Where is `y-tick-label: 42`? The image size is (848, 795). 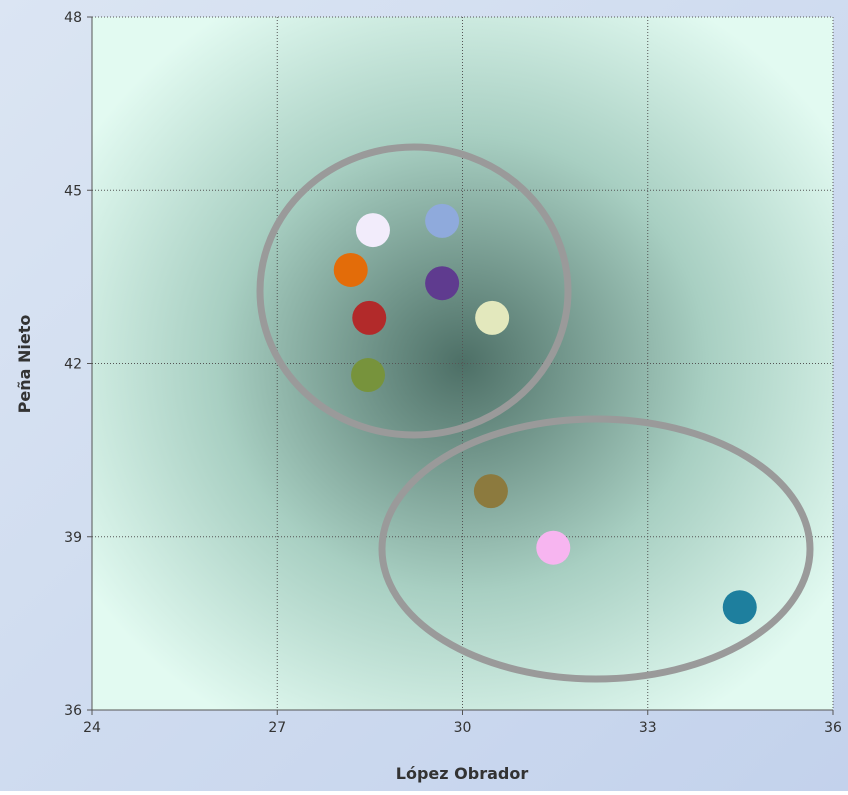
y-tick-label: 42 is located at coordinates (73, 365).